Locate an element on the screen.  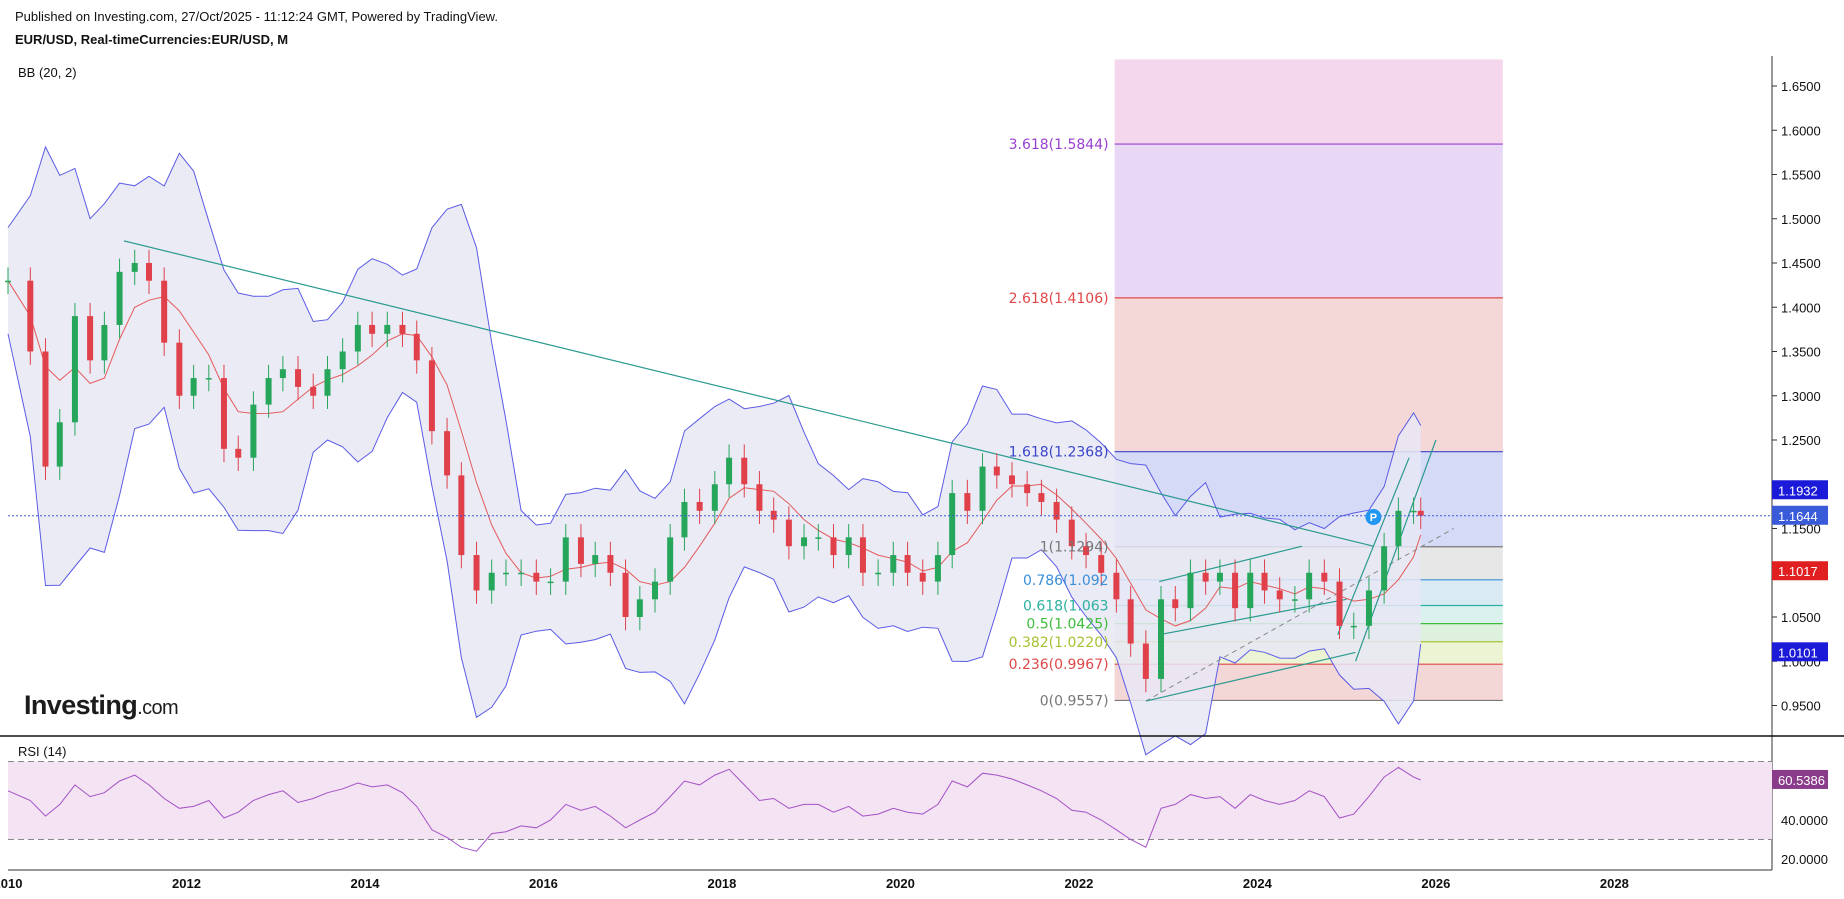
fib-label: 1(1.1294) is located at coordinates (1074, 548).